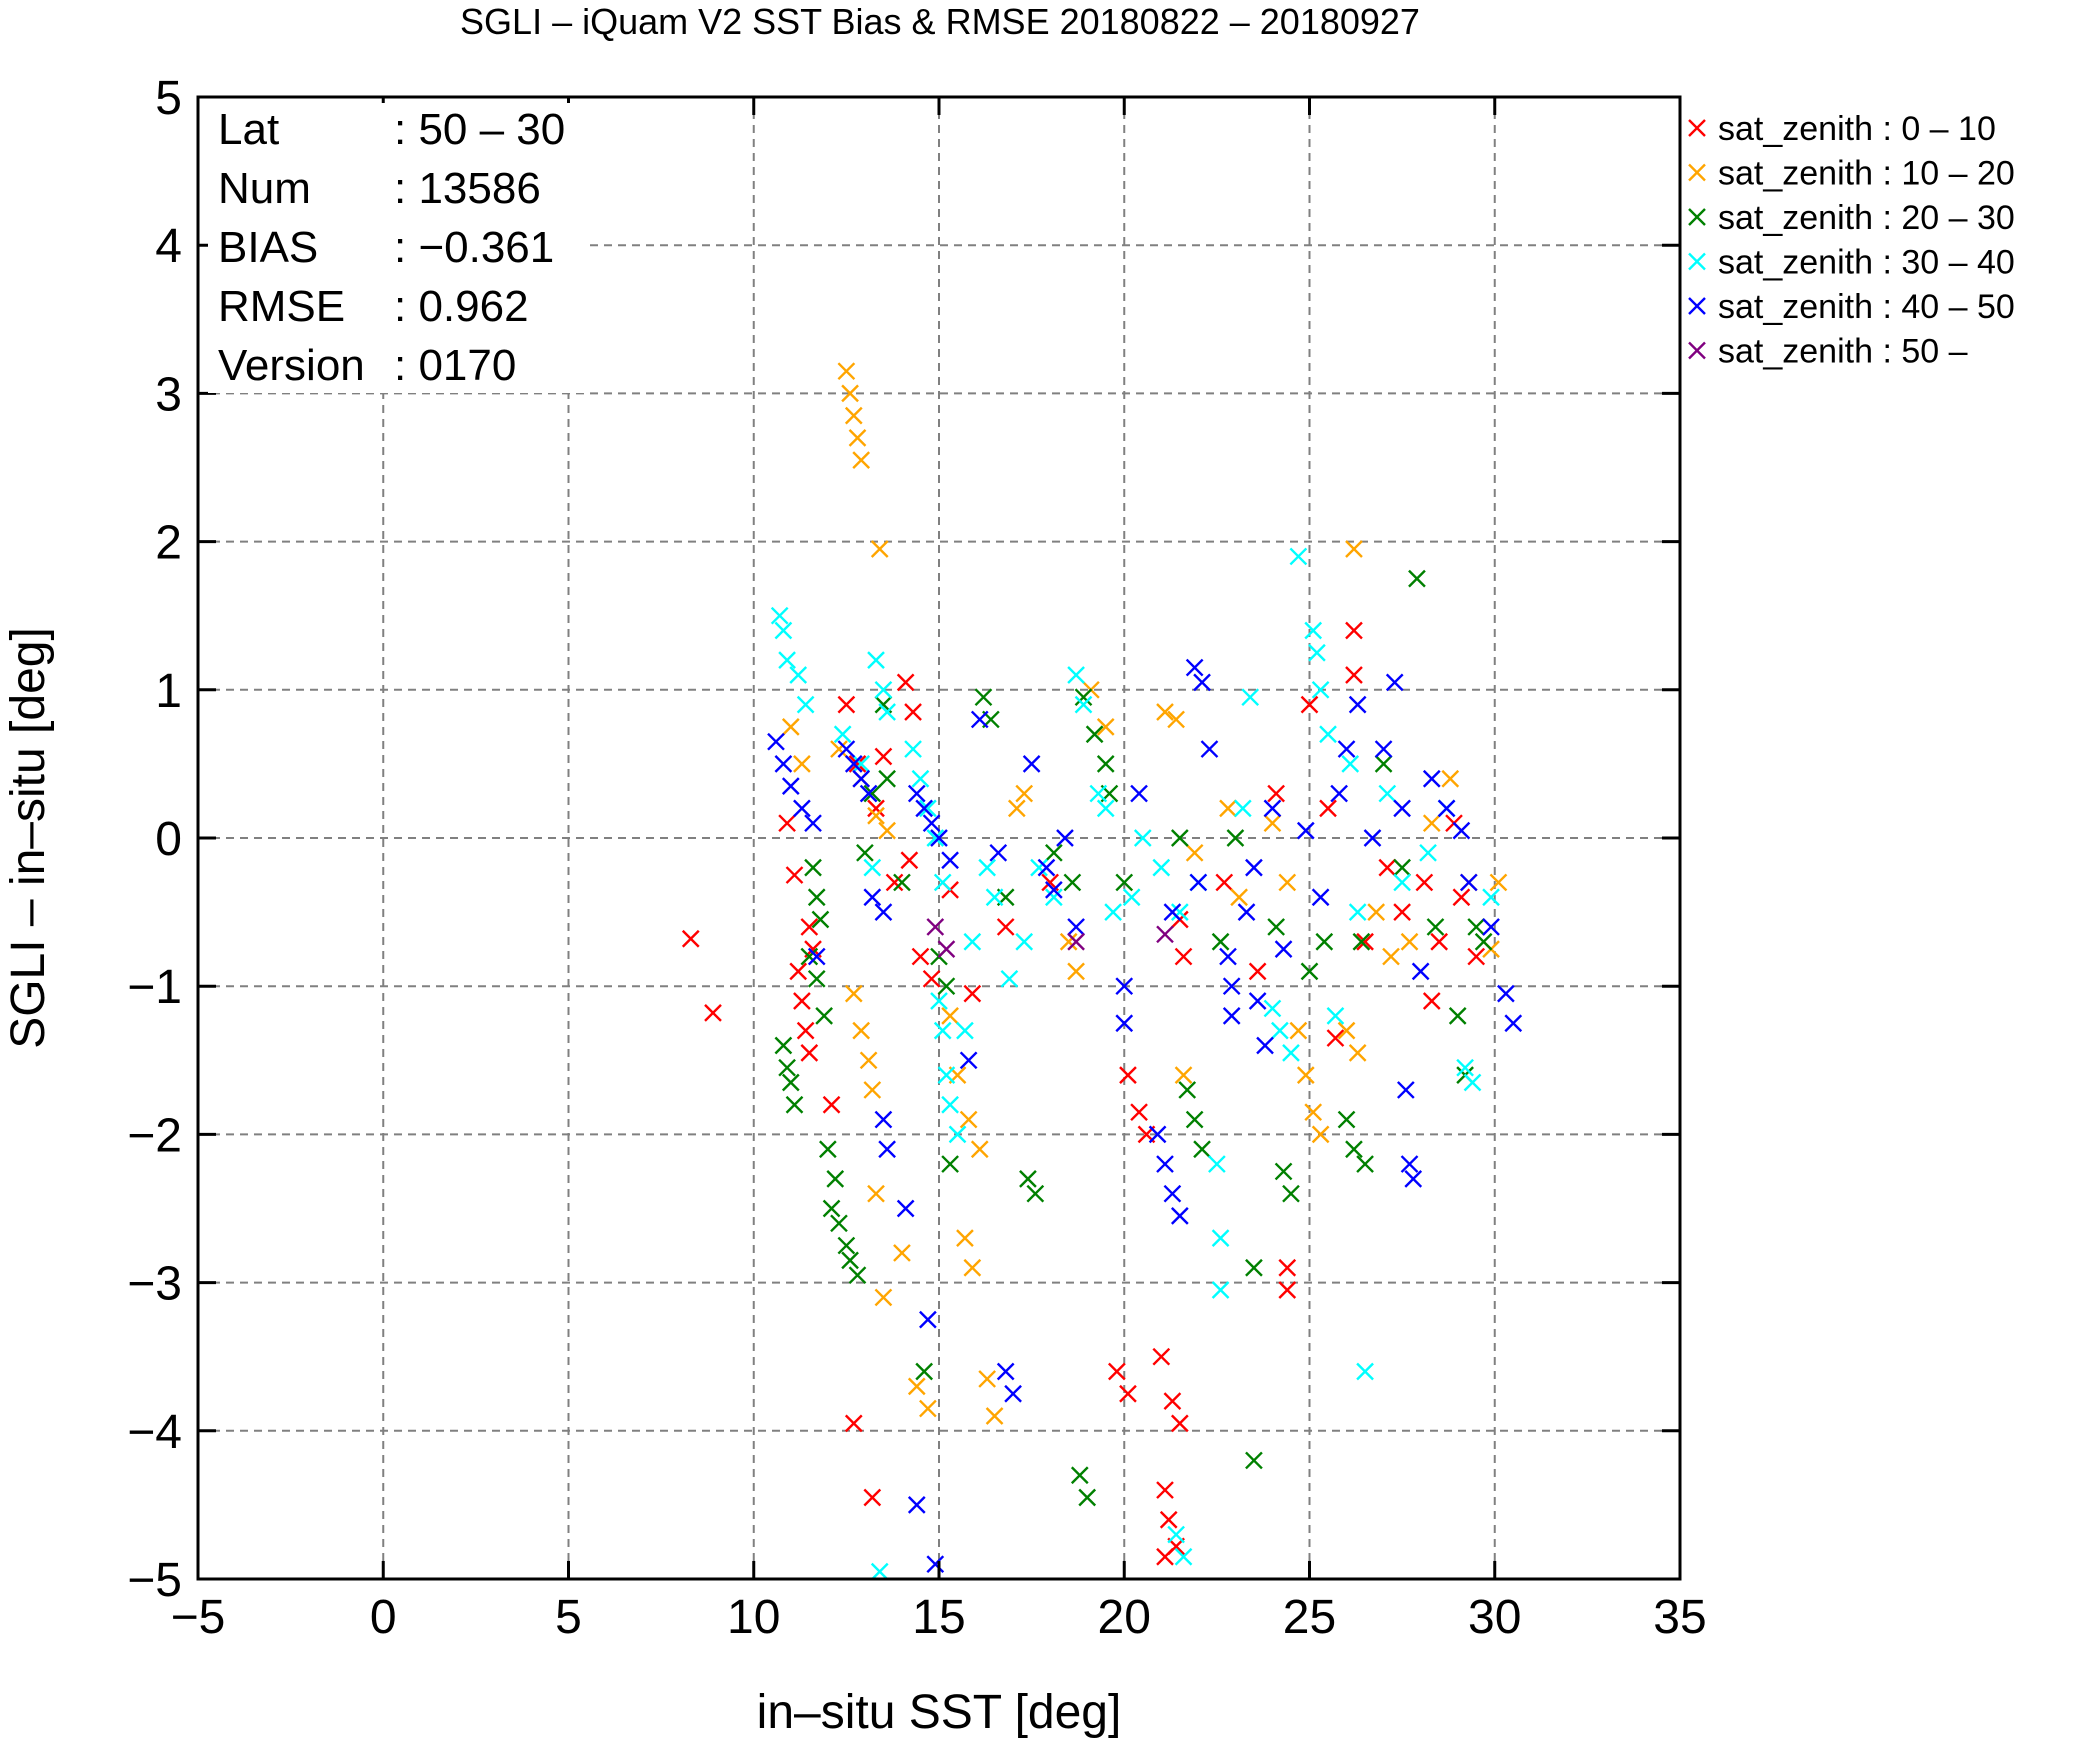 This screenshot has height=1755, width=2081. What do you see at coordinates (1866, 174) in the screenshot?
I see `legend-label: sat_zenith : 10 – 20` at bounding box center [1866, 174].